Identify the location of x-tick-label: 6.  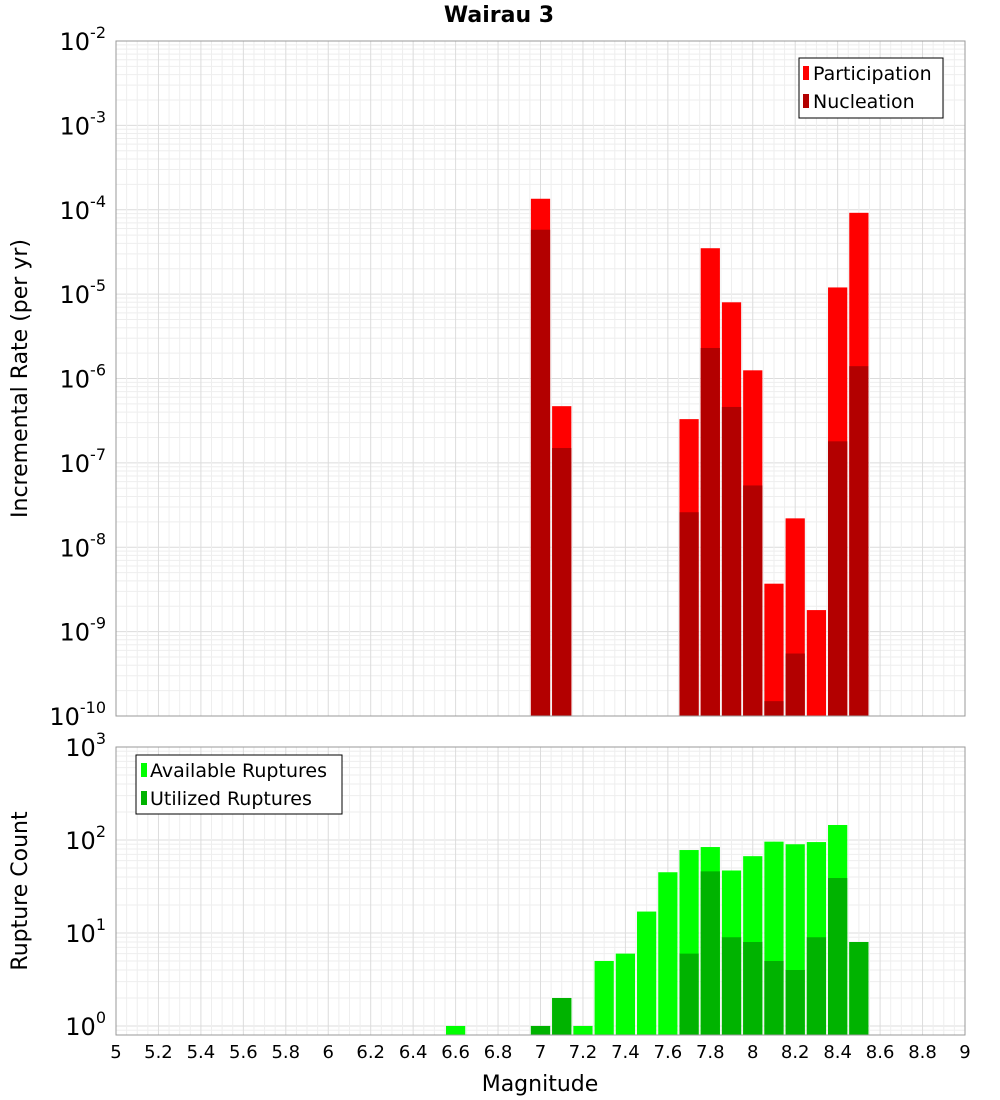
(328, 1052).